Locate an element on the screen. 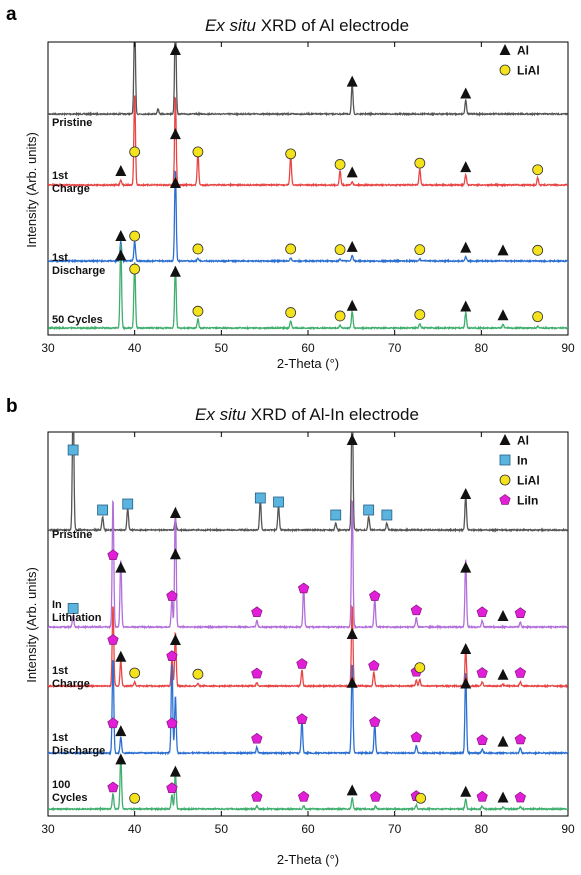 Image resolution: width=581 pixels, height=875 pixels. x-tick-label: 40 is located at coordinates (135, 348).